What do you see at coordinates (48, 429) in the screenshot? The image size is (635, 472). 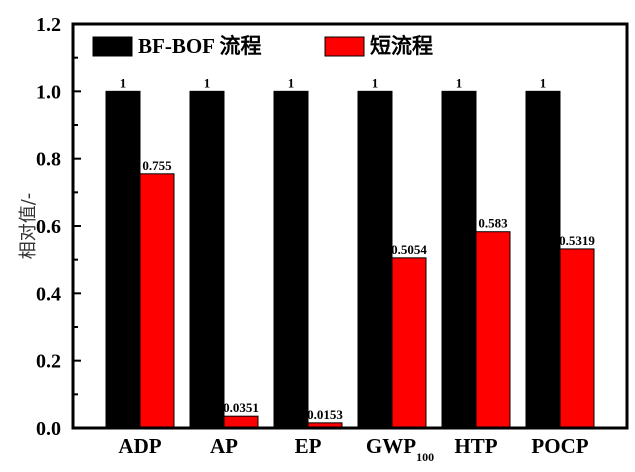 I see `y-tick-label: 0.0` at bounding box center [48, 429].